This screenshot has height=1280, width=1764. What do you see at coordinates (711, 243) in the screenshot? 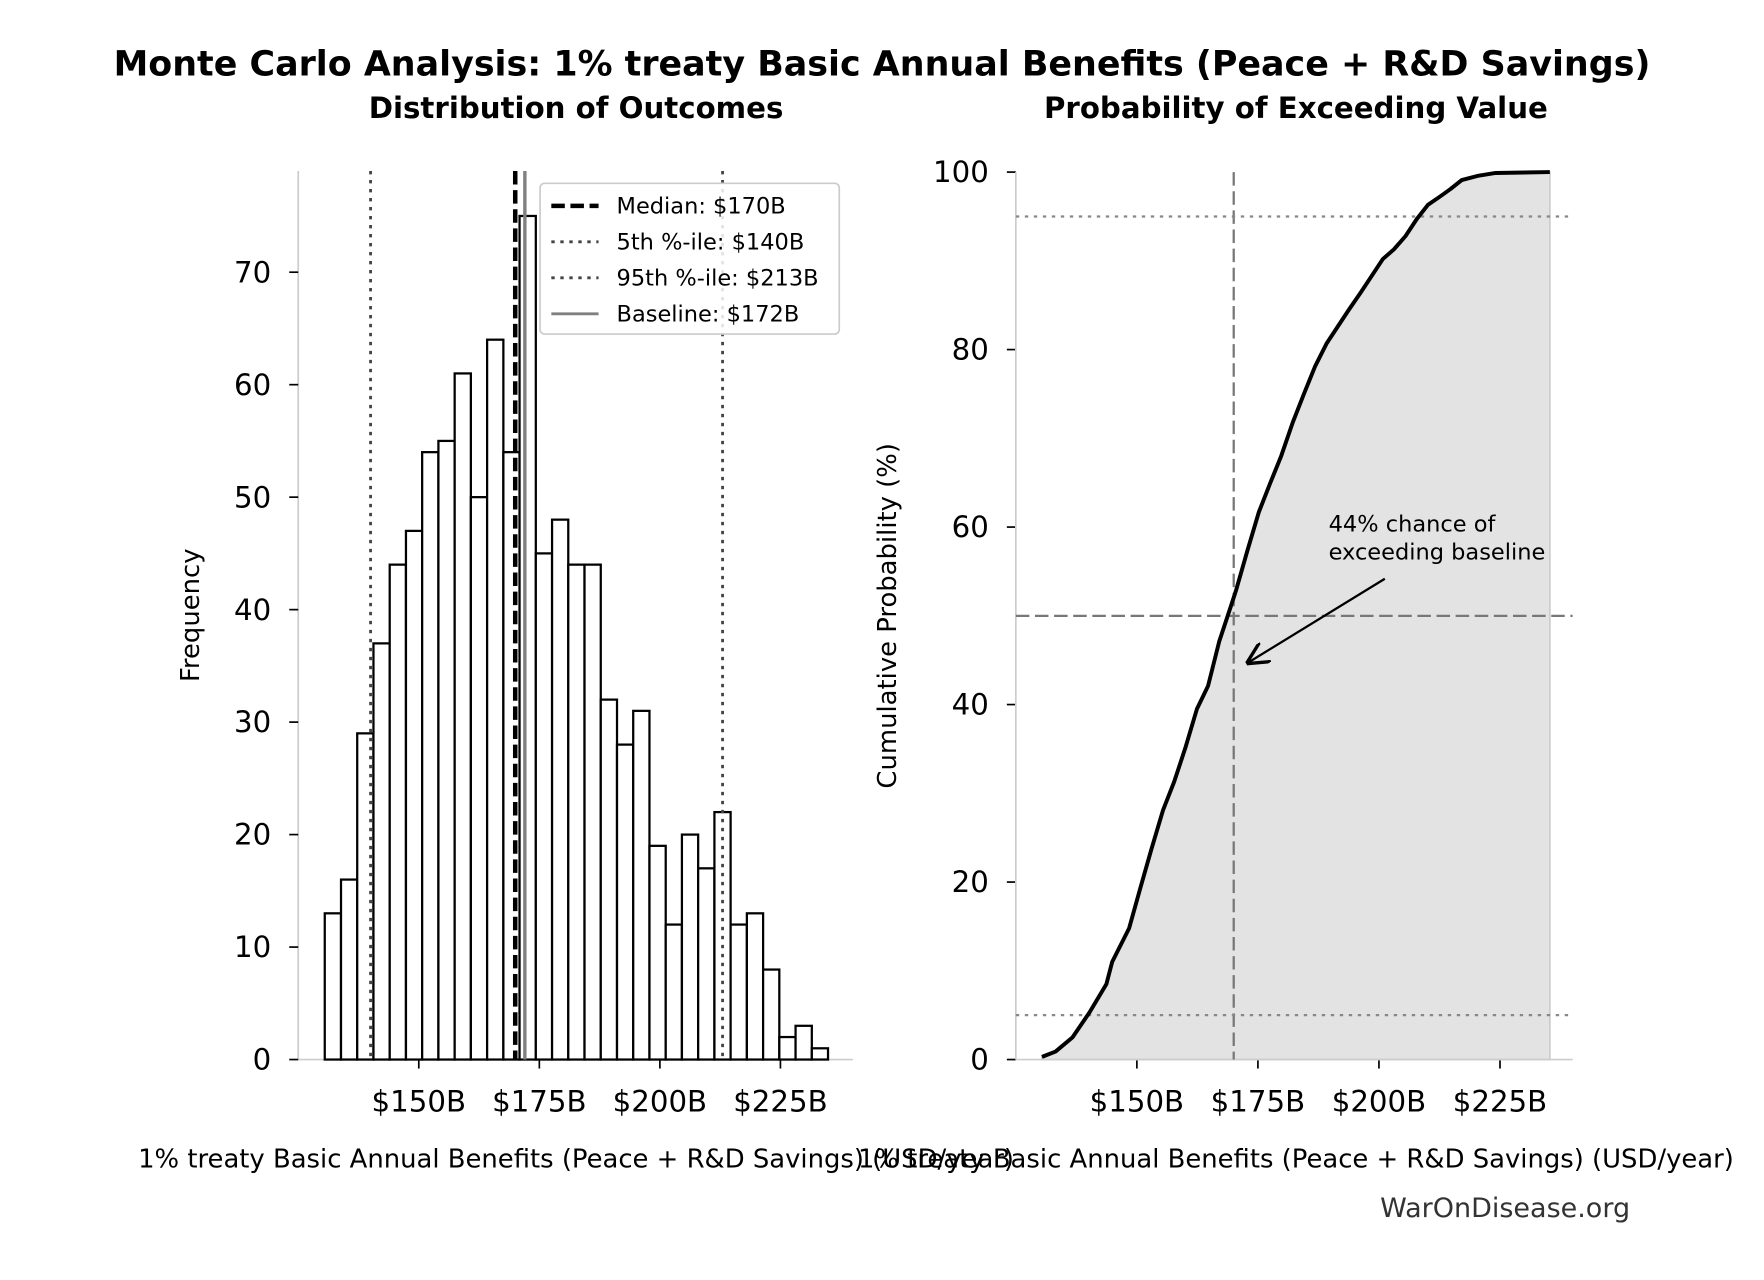
I see `legend-label: 5th %-ile: $140B` at bounding box center [711, 243].